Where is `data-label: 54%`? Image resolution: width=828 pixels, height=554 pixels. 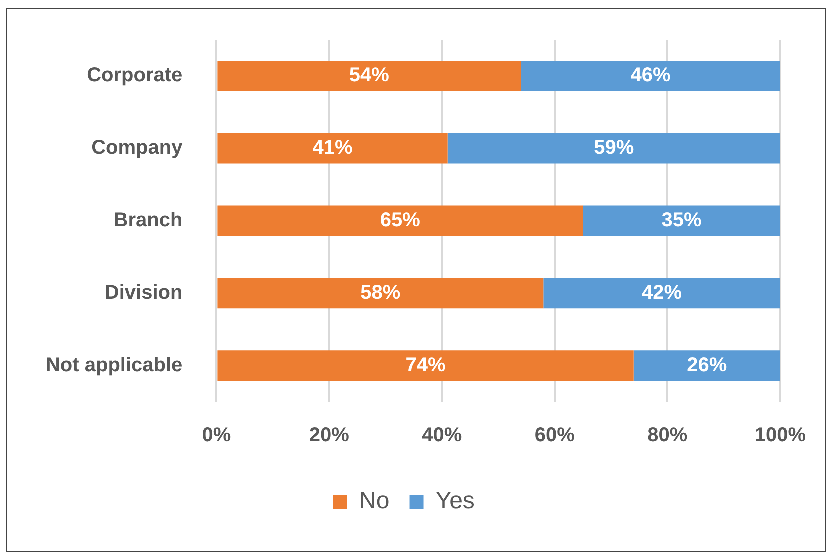
data-label: 54% is located at coordinates (369, 75).